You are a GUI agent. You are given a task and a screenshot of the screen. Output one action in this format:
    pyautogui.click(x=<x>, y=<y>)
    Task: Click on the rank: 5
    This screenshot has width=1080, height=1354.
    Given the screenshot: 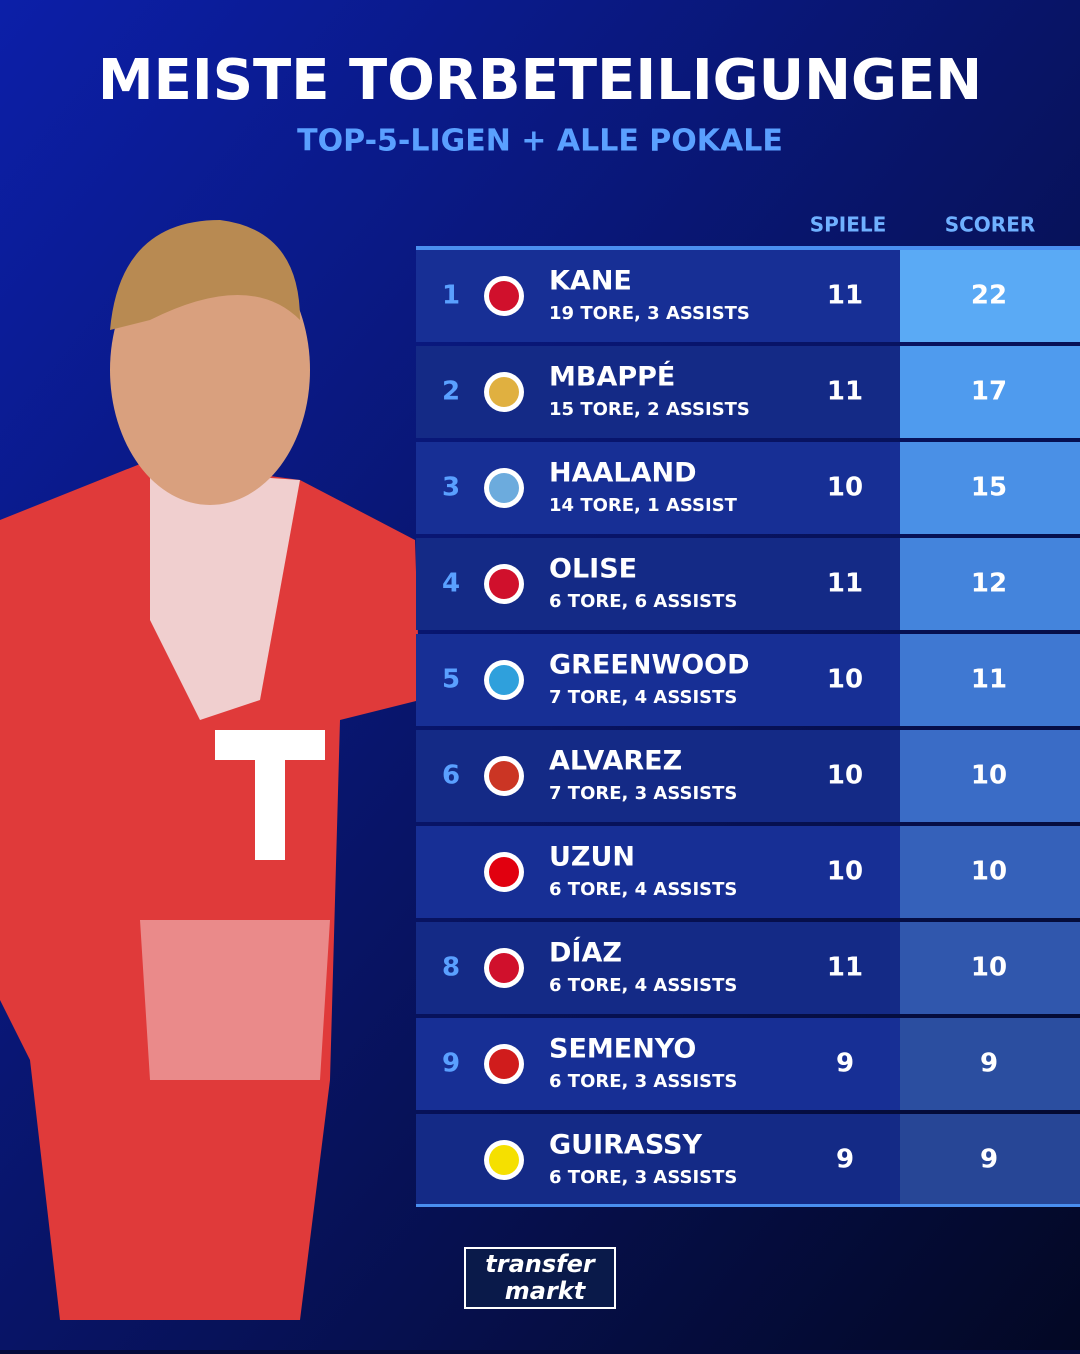 What is the action you would take?
    pyautogui.click(x=451, y=680)
    